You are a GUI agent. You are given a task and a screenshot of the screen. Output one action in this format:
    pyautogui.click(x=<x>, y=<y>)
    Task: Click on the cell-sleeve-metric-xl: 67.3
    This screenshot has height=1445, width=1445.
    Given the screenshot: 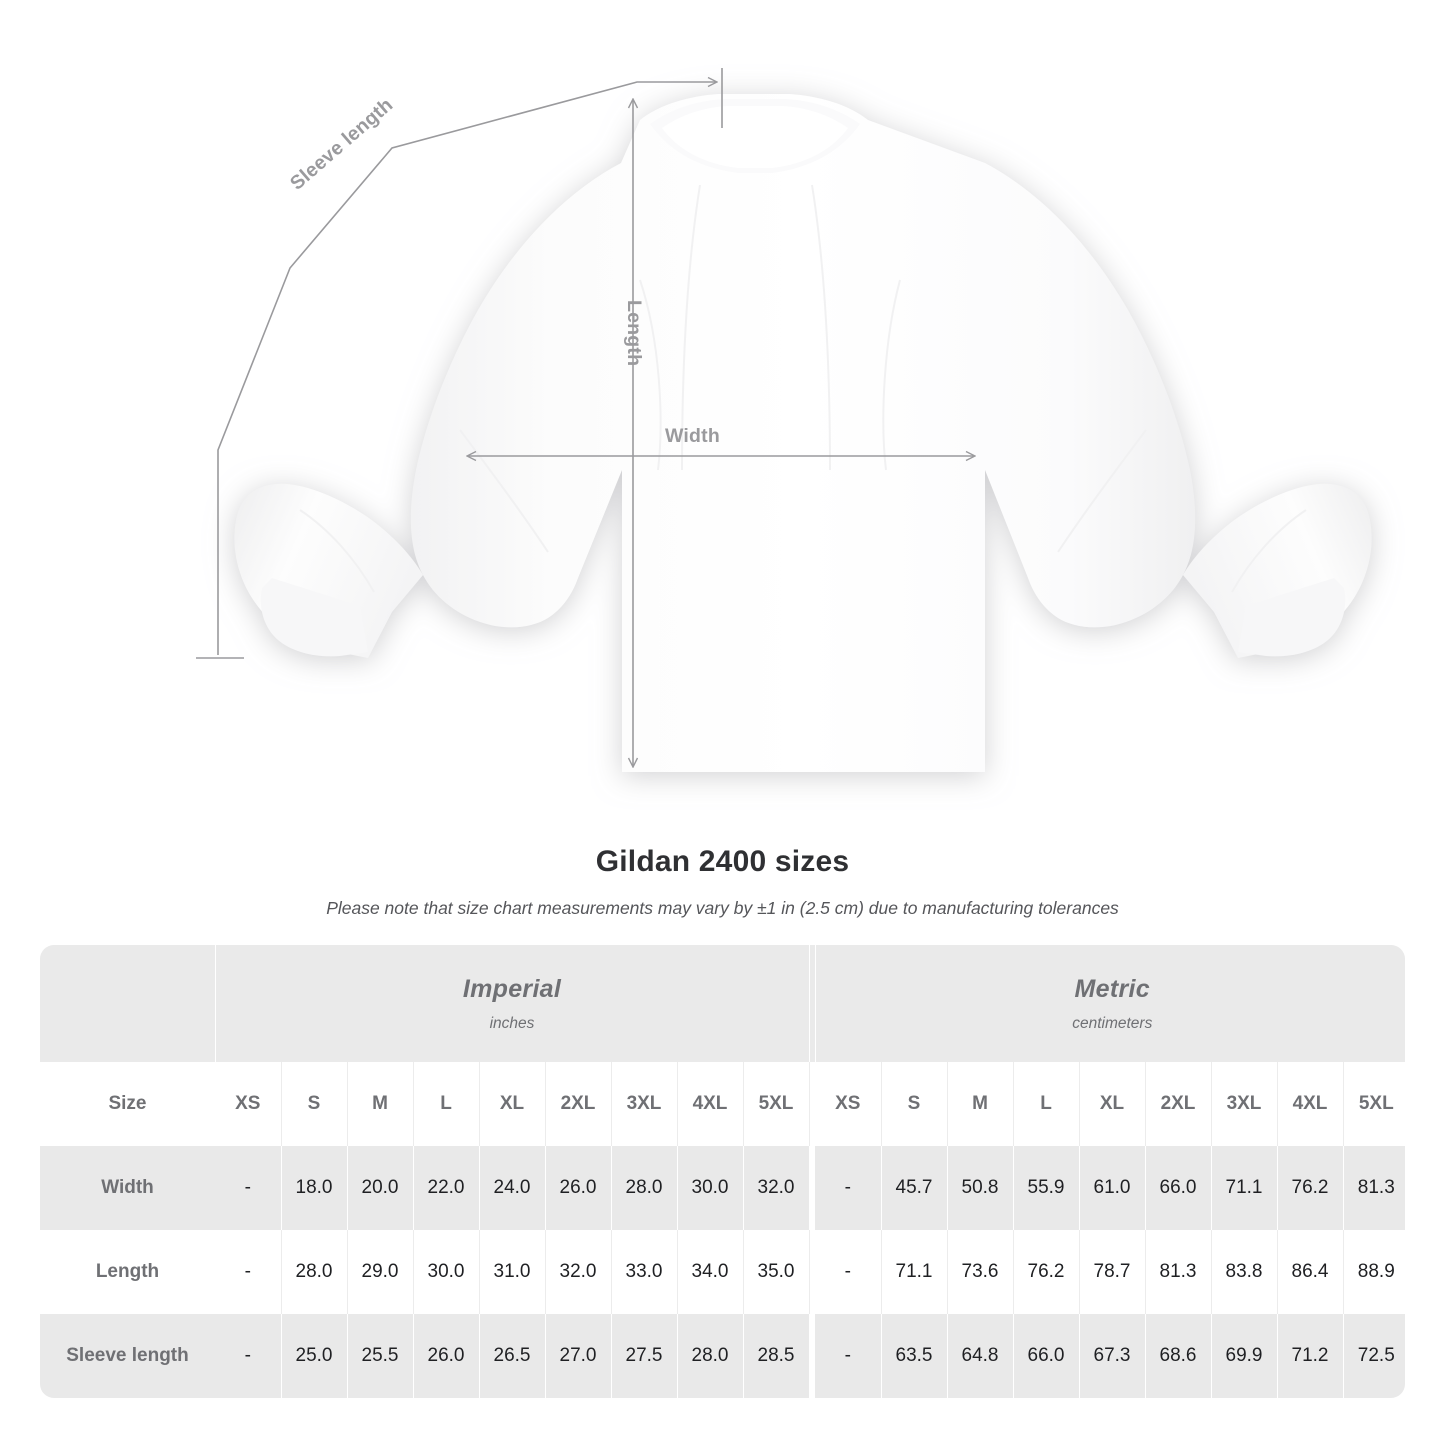 What is the action you would take?
    pyautogui.click(x=1112, y=1356)
    